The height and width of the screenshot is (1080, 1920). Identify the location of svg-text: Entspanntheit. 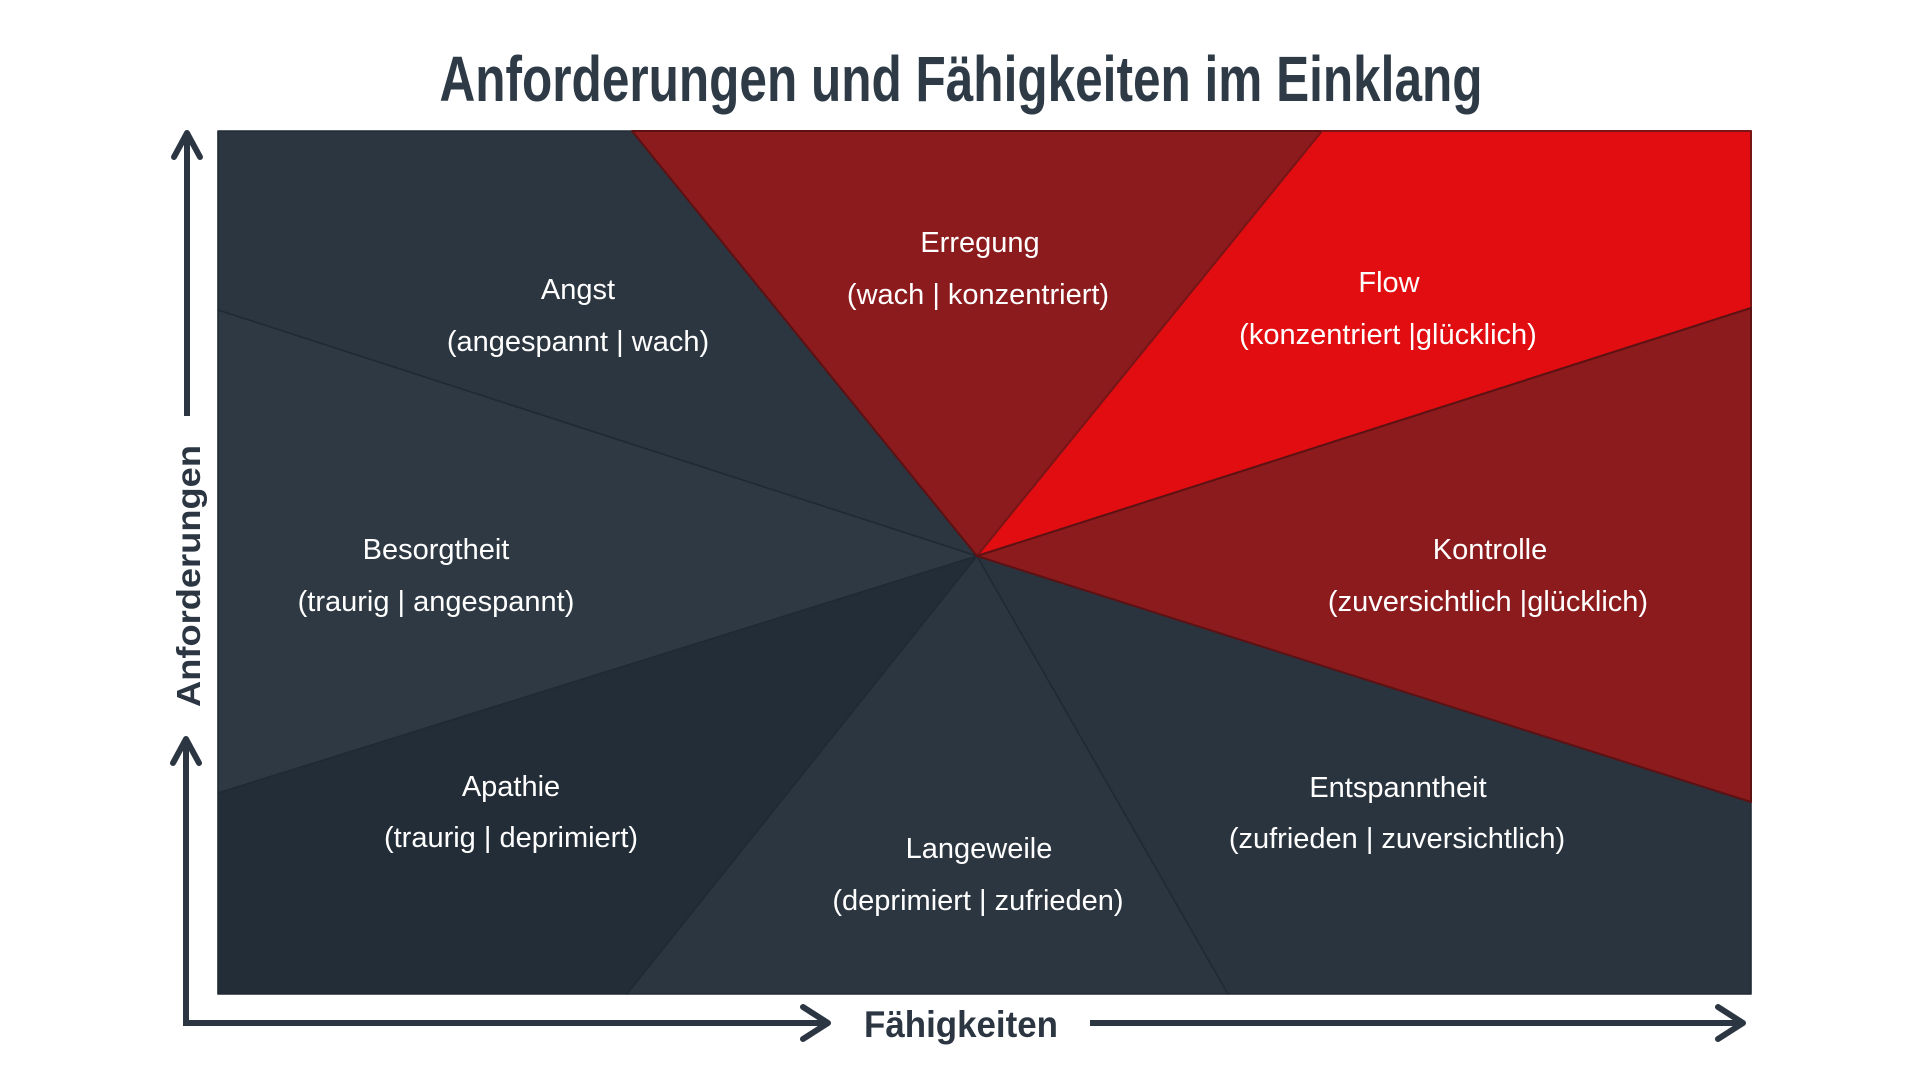
(1397, 788).